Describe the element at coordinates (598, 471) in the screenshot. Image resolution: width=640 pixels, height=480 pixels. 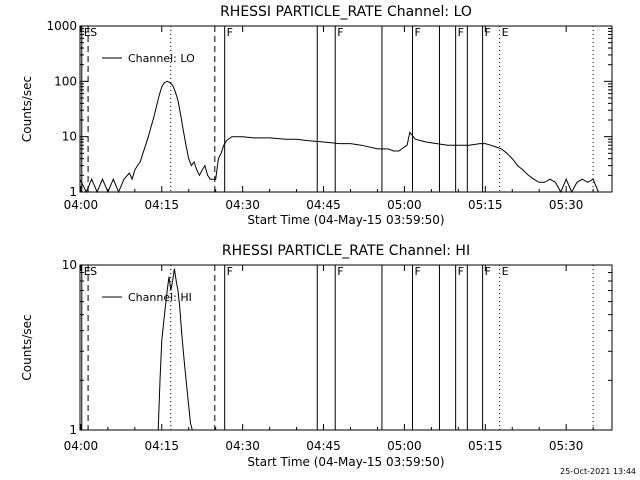
I see `footer-timestamp: 25-Oct-2021 13:44` at that location.